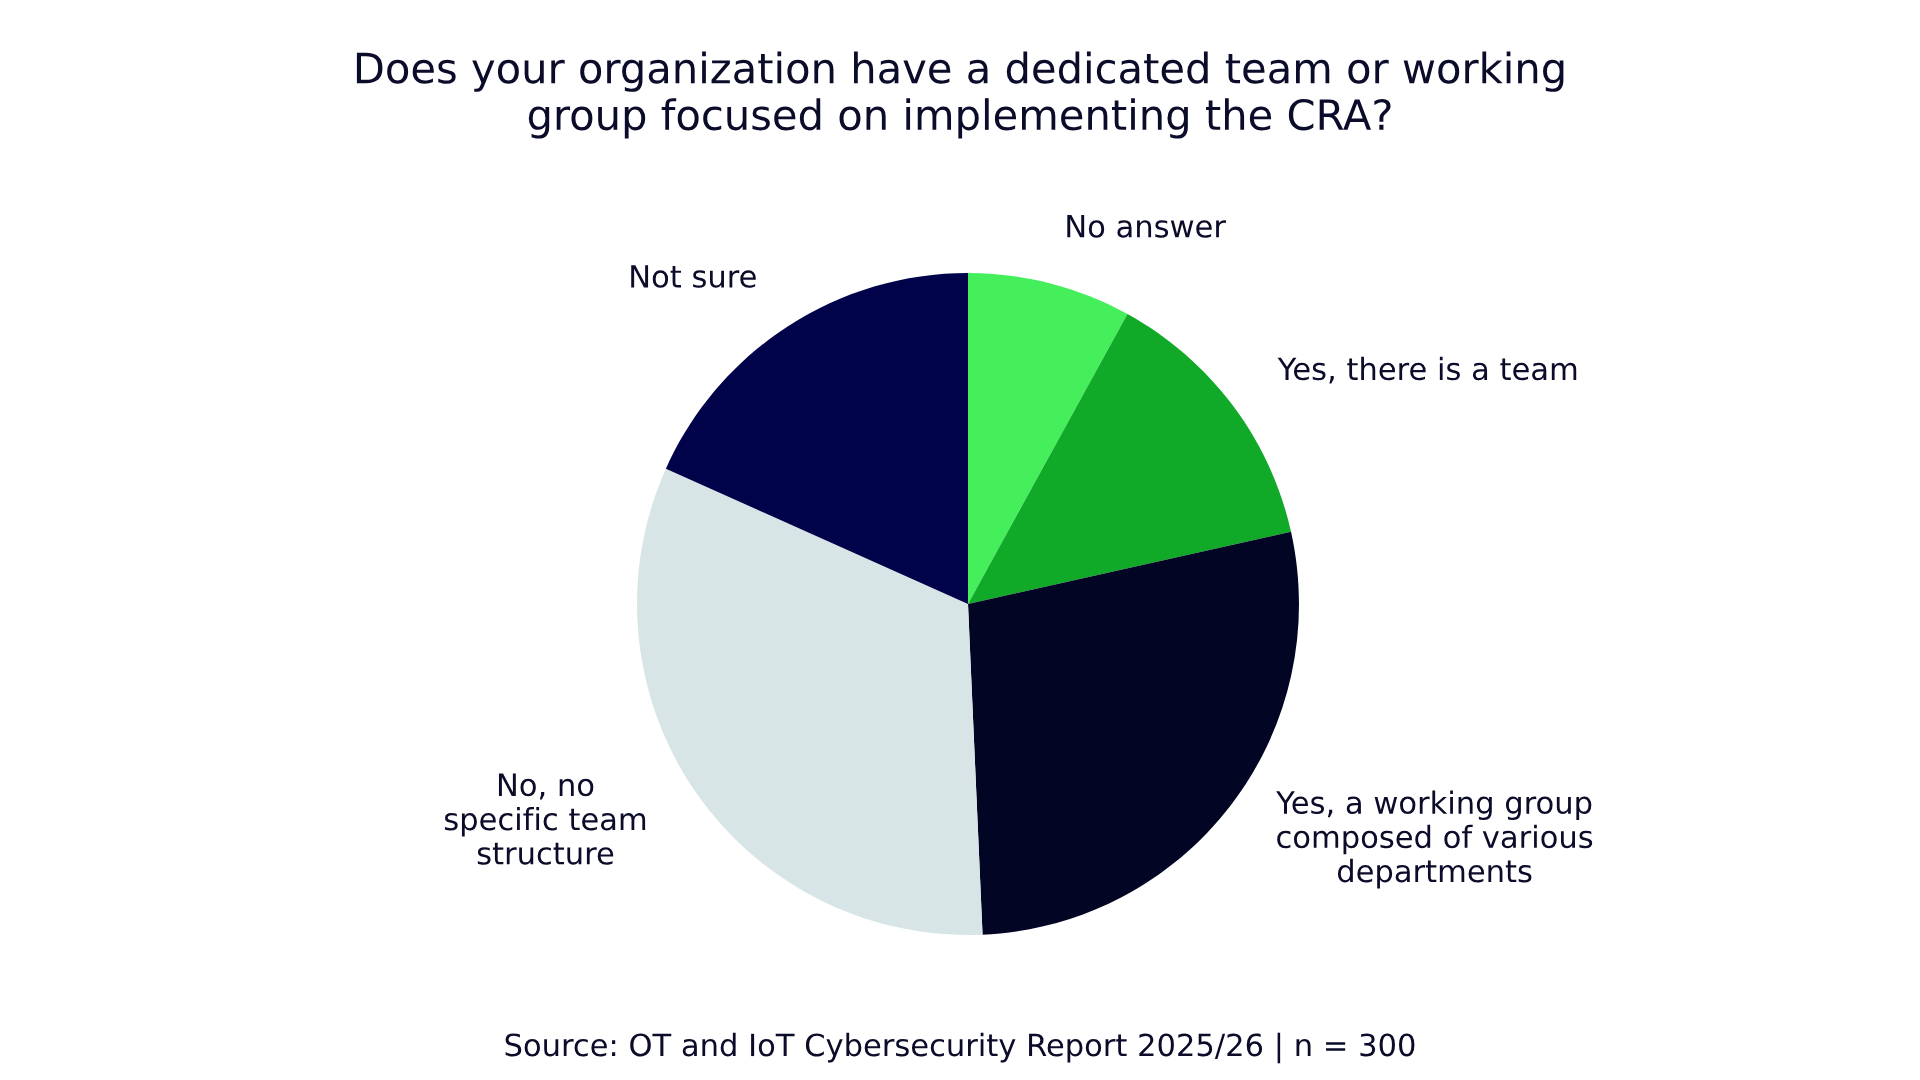 This screenshot has width=1920, height=1080. I want to click on chart-title: Does your organization have a dedicated team or working group focused on implementing the CRA?, so click(960, 95).